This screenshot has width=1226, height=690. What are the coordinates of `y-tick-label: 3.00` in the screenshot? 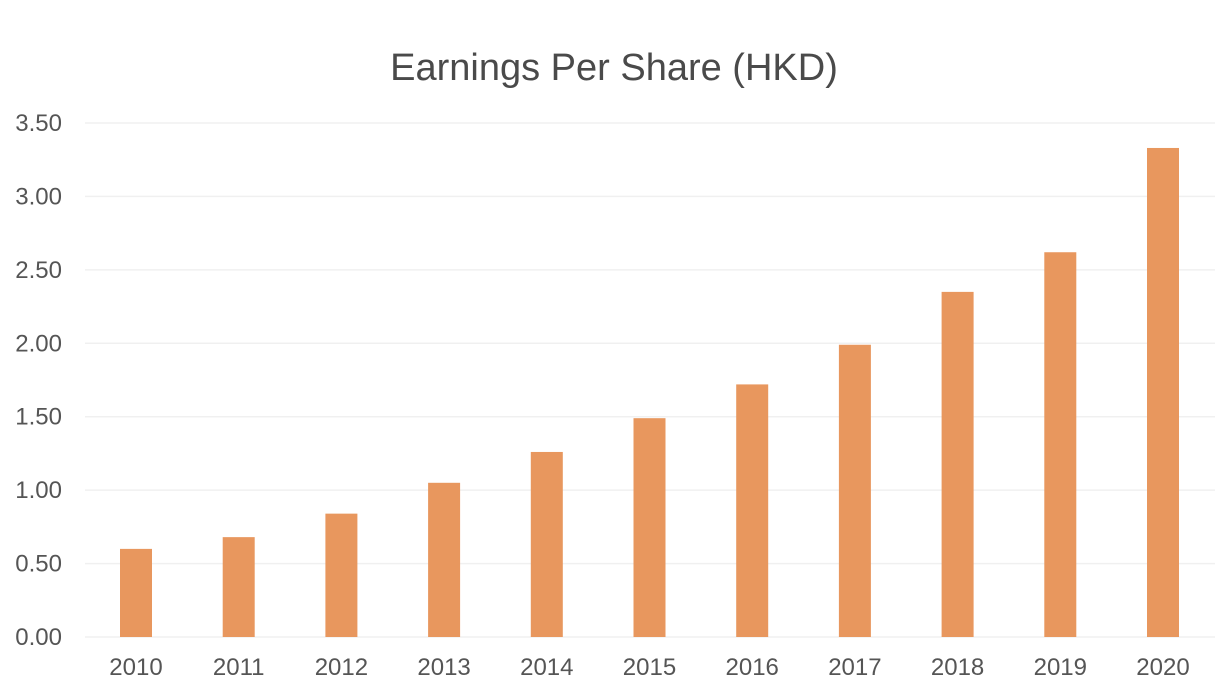 It's located at (38, 196).